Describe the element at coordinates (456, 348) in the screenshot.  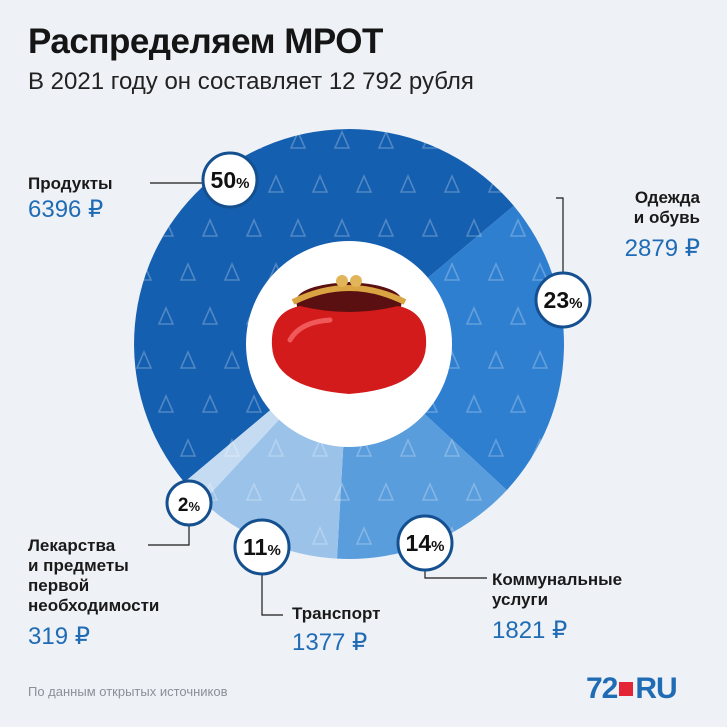
I see `pie-slice-clothes` at that location.